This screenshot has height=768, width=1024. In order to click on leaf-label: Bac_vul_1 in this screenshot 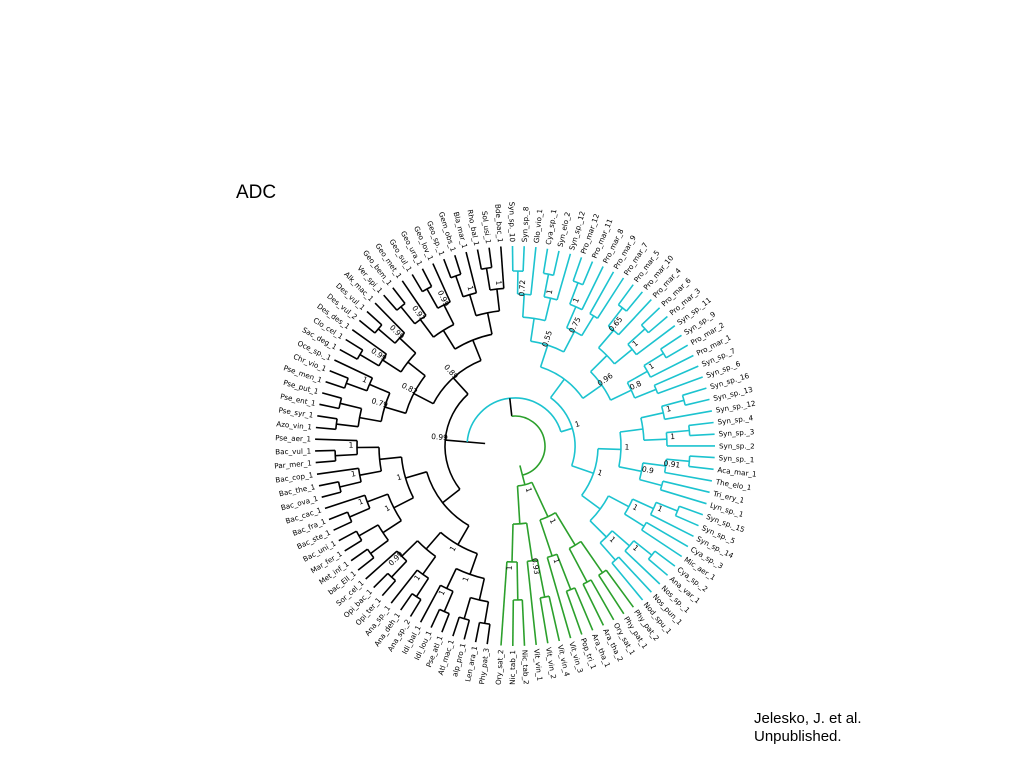, I will do `click(293, 452)`.